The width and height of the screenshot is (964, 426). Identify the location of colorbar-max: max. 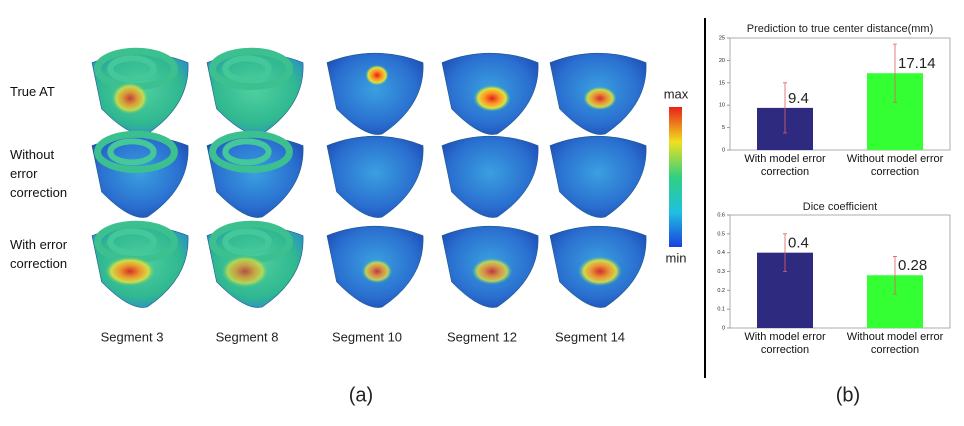
(676, 93).